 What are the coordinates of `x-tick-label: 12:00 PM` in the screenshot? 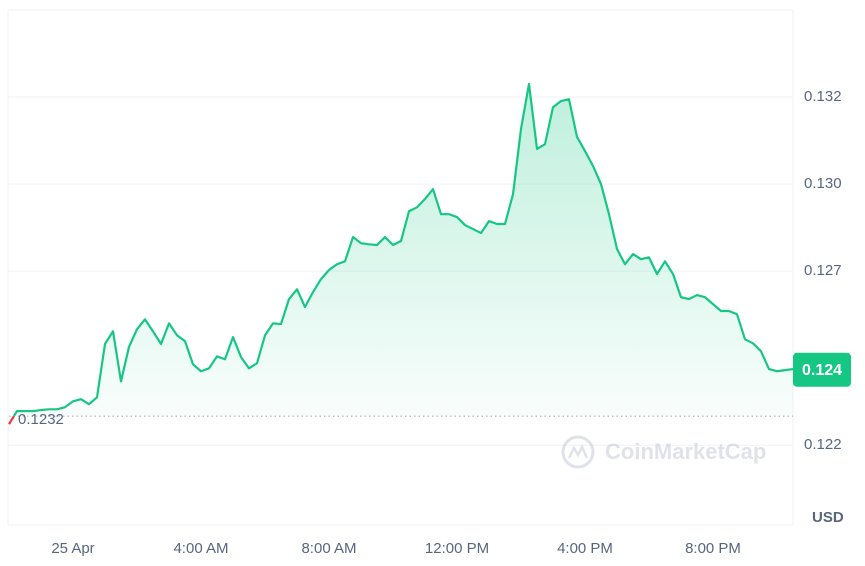 It's located at (457, 548).